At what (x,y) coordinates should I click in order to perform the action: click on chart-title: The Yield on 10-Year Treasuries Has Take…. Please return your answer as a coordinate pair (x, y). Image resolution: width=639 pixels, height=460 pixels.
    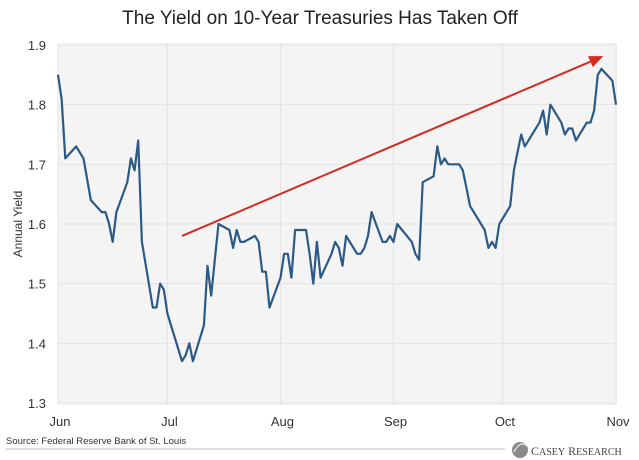
    Looking at the image, I should click on (320, 18).